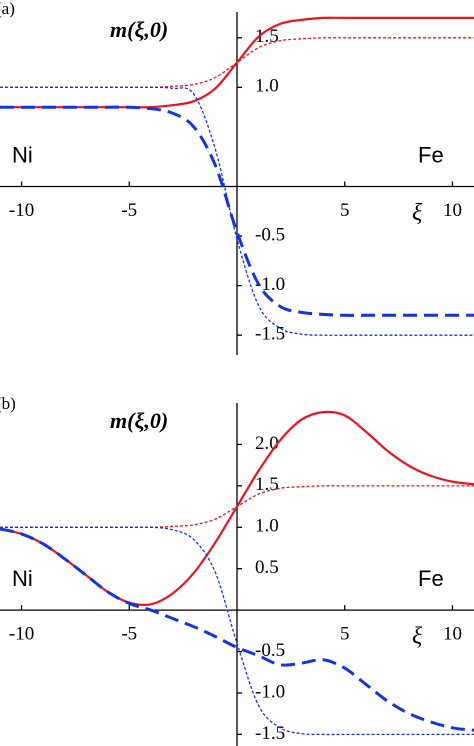 This screenshot has width=474, height=746. Describe the element at coordinates (7, 9) in the screenshot. I see `panel-label: (a)` at that location.